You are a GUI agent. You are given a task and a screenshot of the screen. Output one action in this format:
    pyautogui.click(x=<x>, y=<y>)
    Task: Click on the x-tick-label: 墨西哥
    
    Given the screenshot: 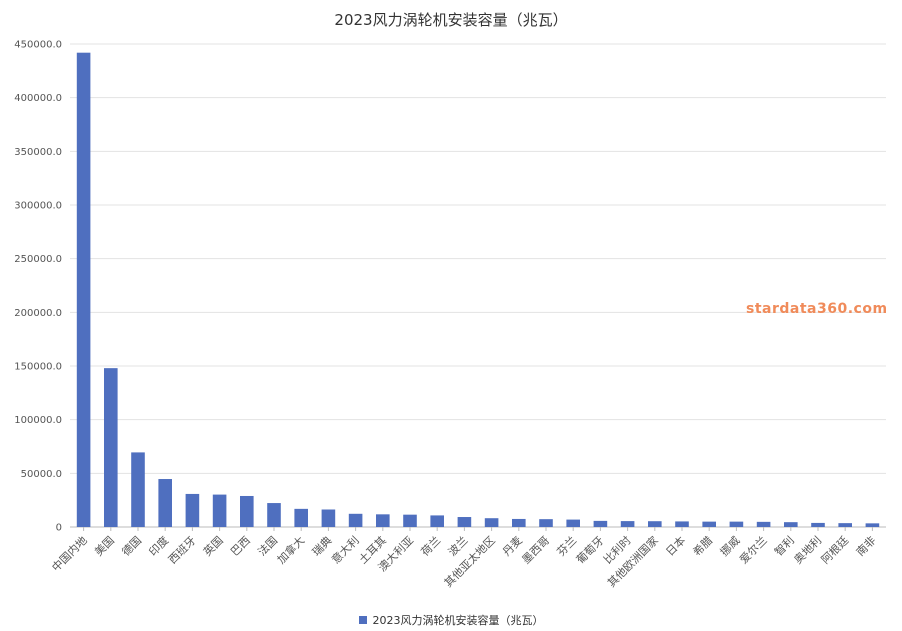 What is the action you would take?
    pyautogui.click(x=536, y=550)
    